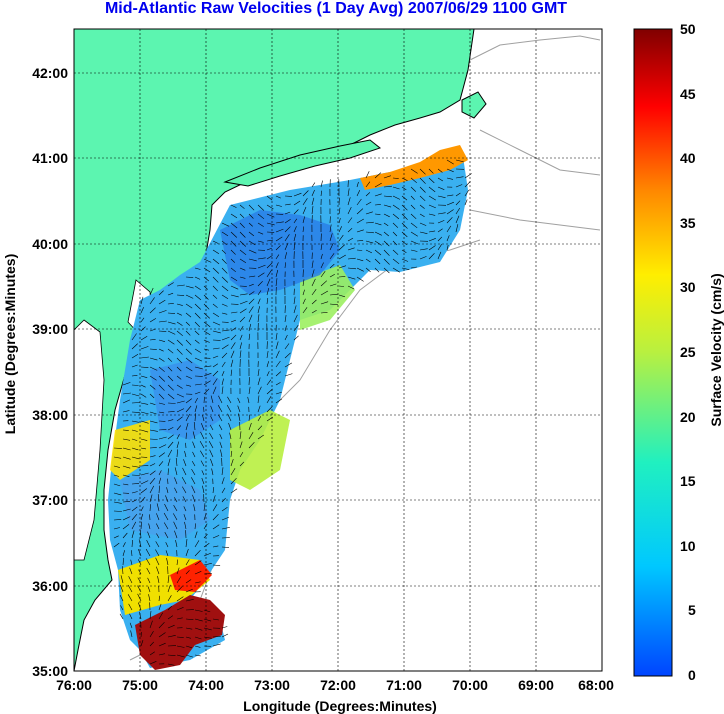  Describe the element at coordinates (50, 586) in the screenshot. I see `lat-tick: 36:00` at that location.